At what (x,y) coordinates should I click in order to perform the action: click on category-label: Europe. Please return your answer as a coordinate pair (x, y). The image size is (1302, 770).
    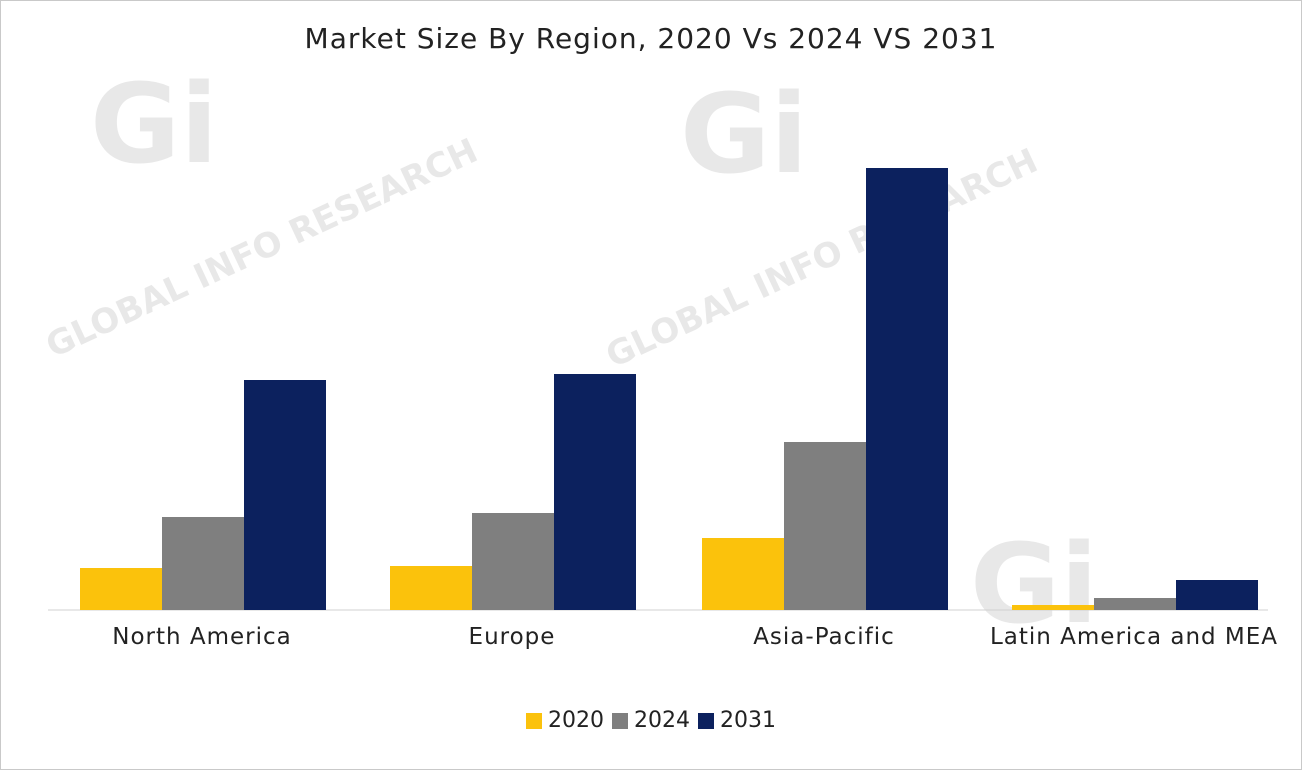
    Looking at the image, I should click on (512, 637).